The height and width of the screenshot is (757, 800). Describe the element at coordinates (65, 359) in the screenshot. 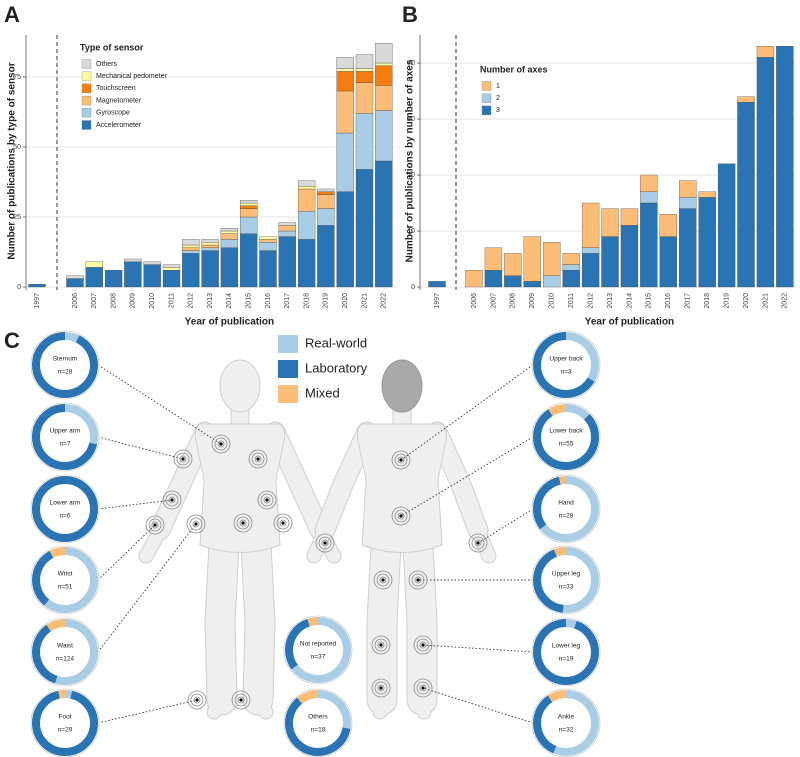

I see `donut-name: Sternum` at that location.